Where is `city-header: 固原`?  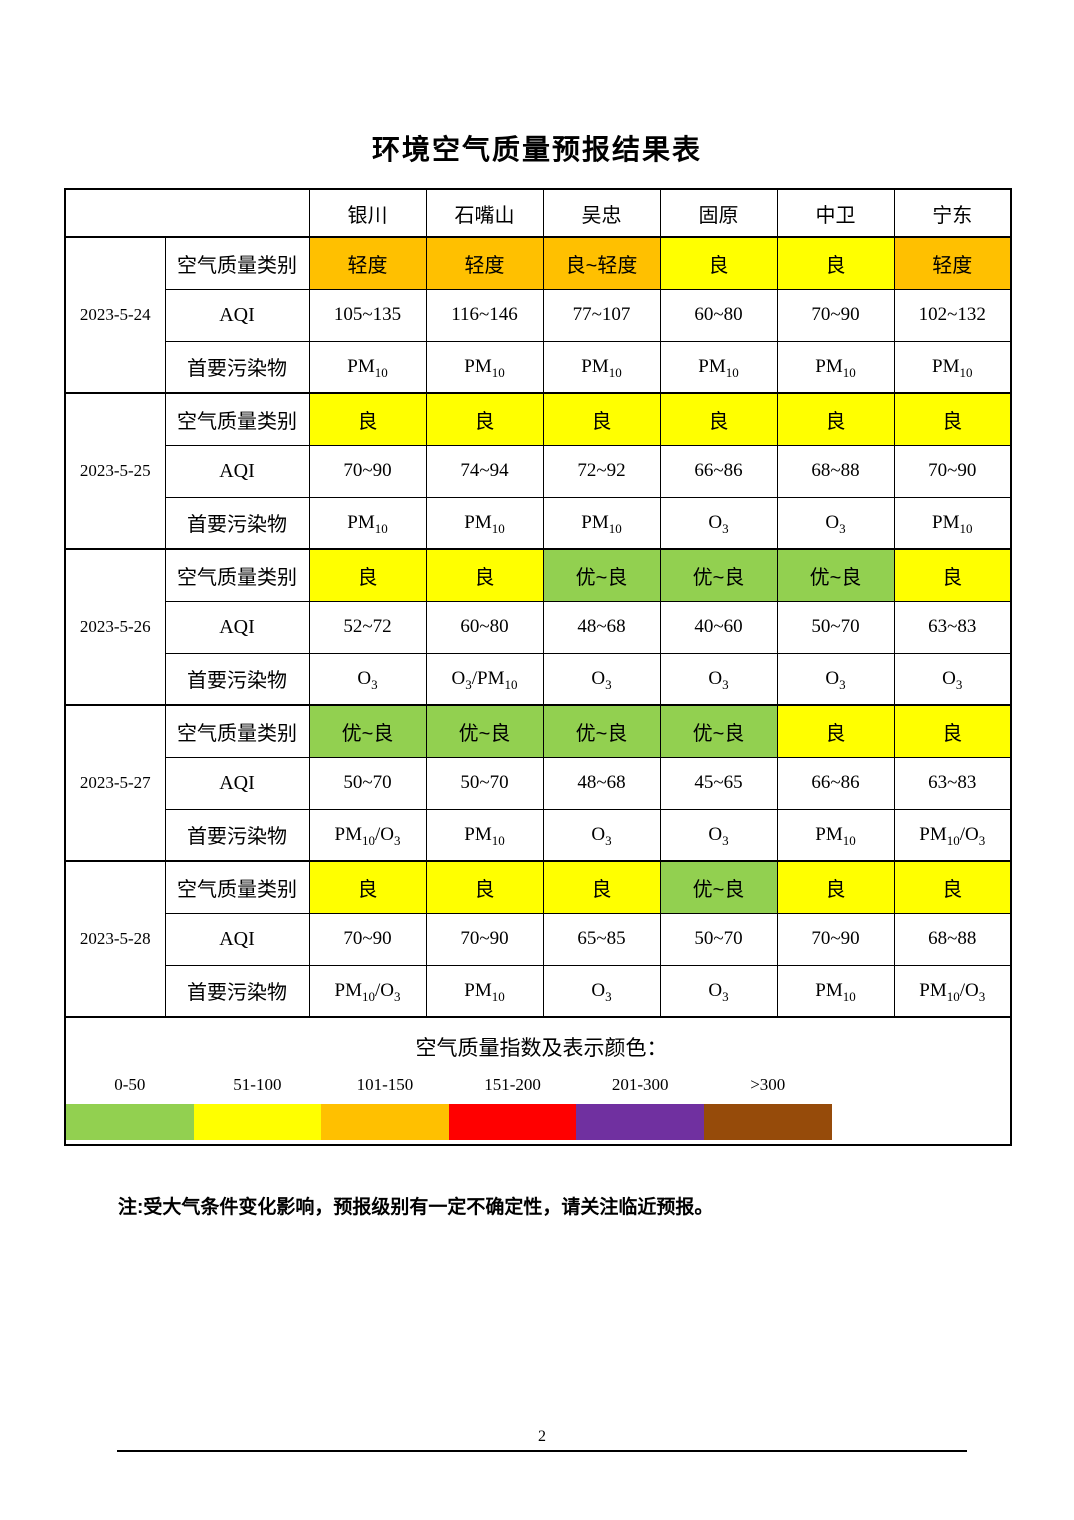
city-header: 固原 is located at coordinates (718, 213).